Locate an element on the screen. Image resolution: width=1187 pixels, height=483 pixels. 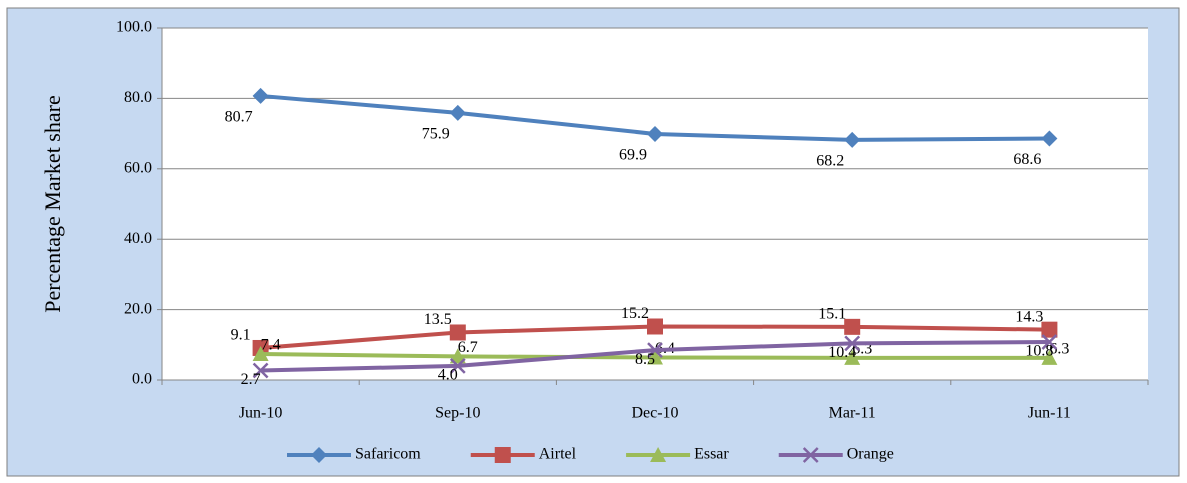
data-label: 75.9 is located at coordinates (436, 134).